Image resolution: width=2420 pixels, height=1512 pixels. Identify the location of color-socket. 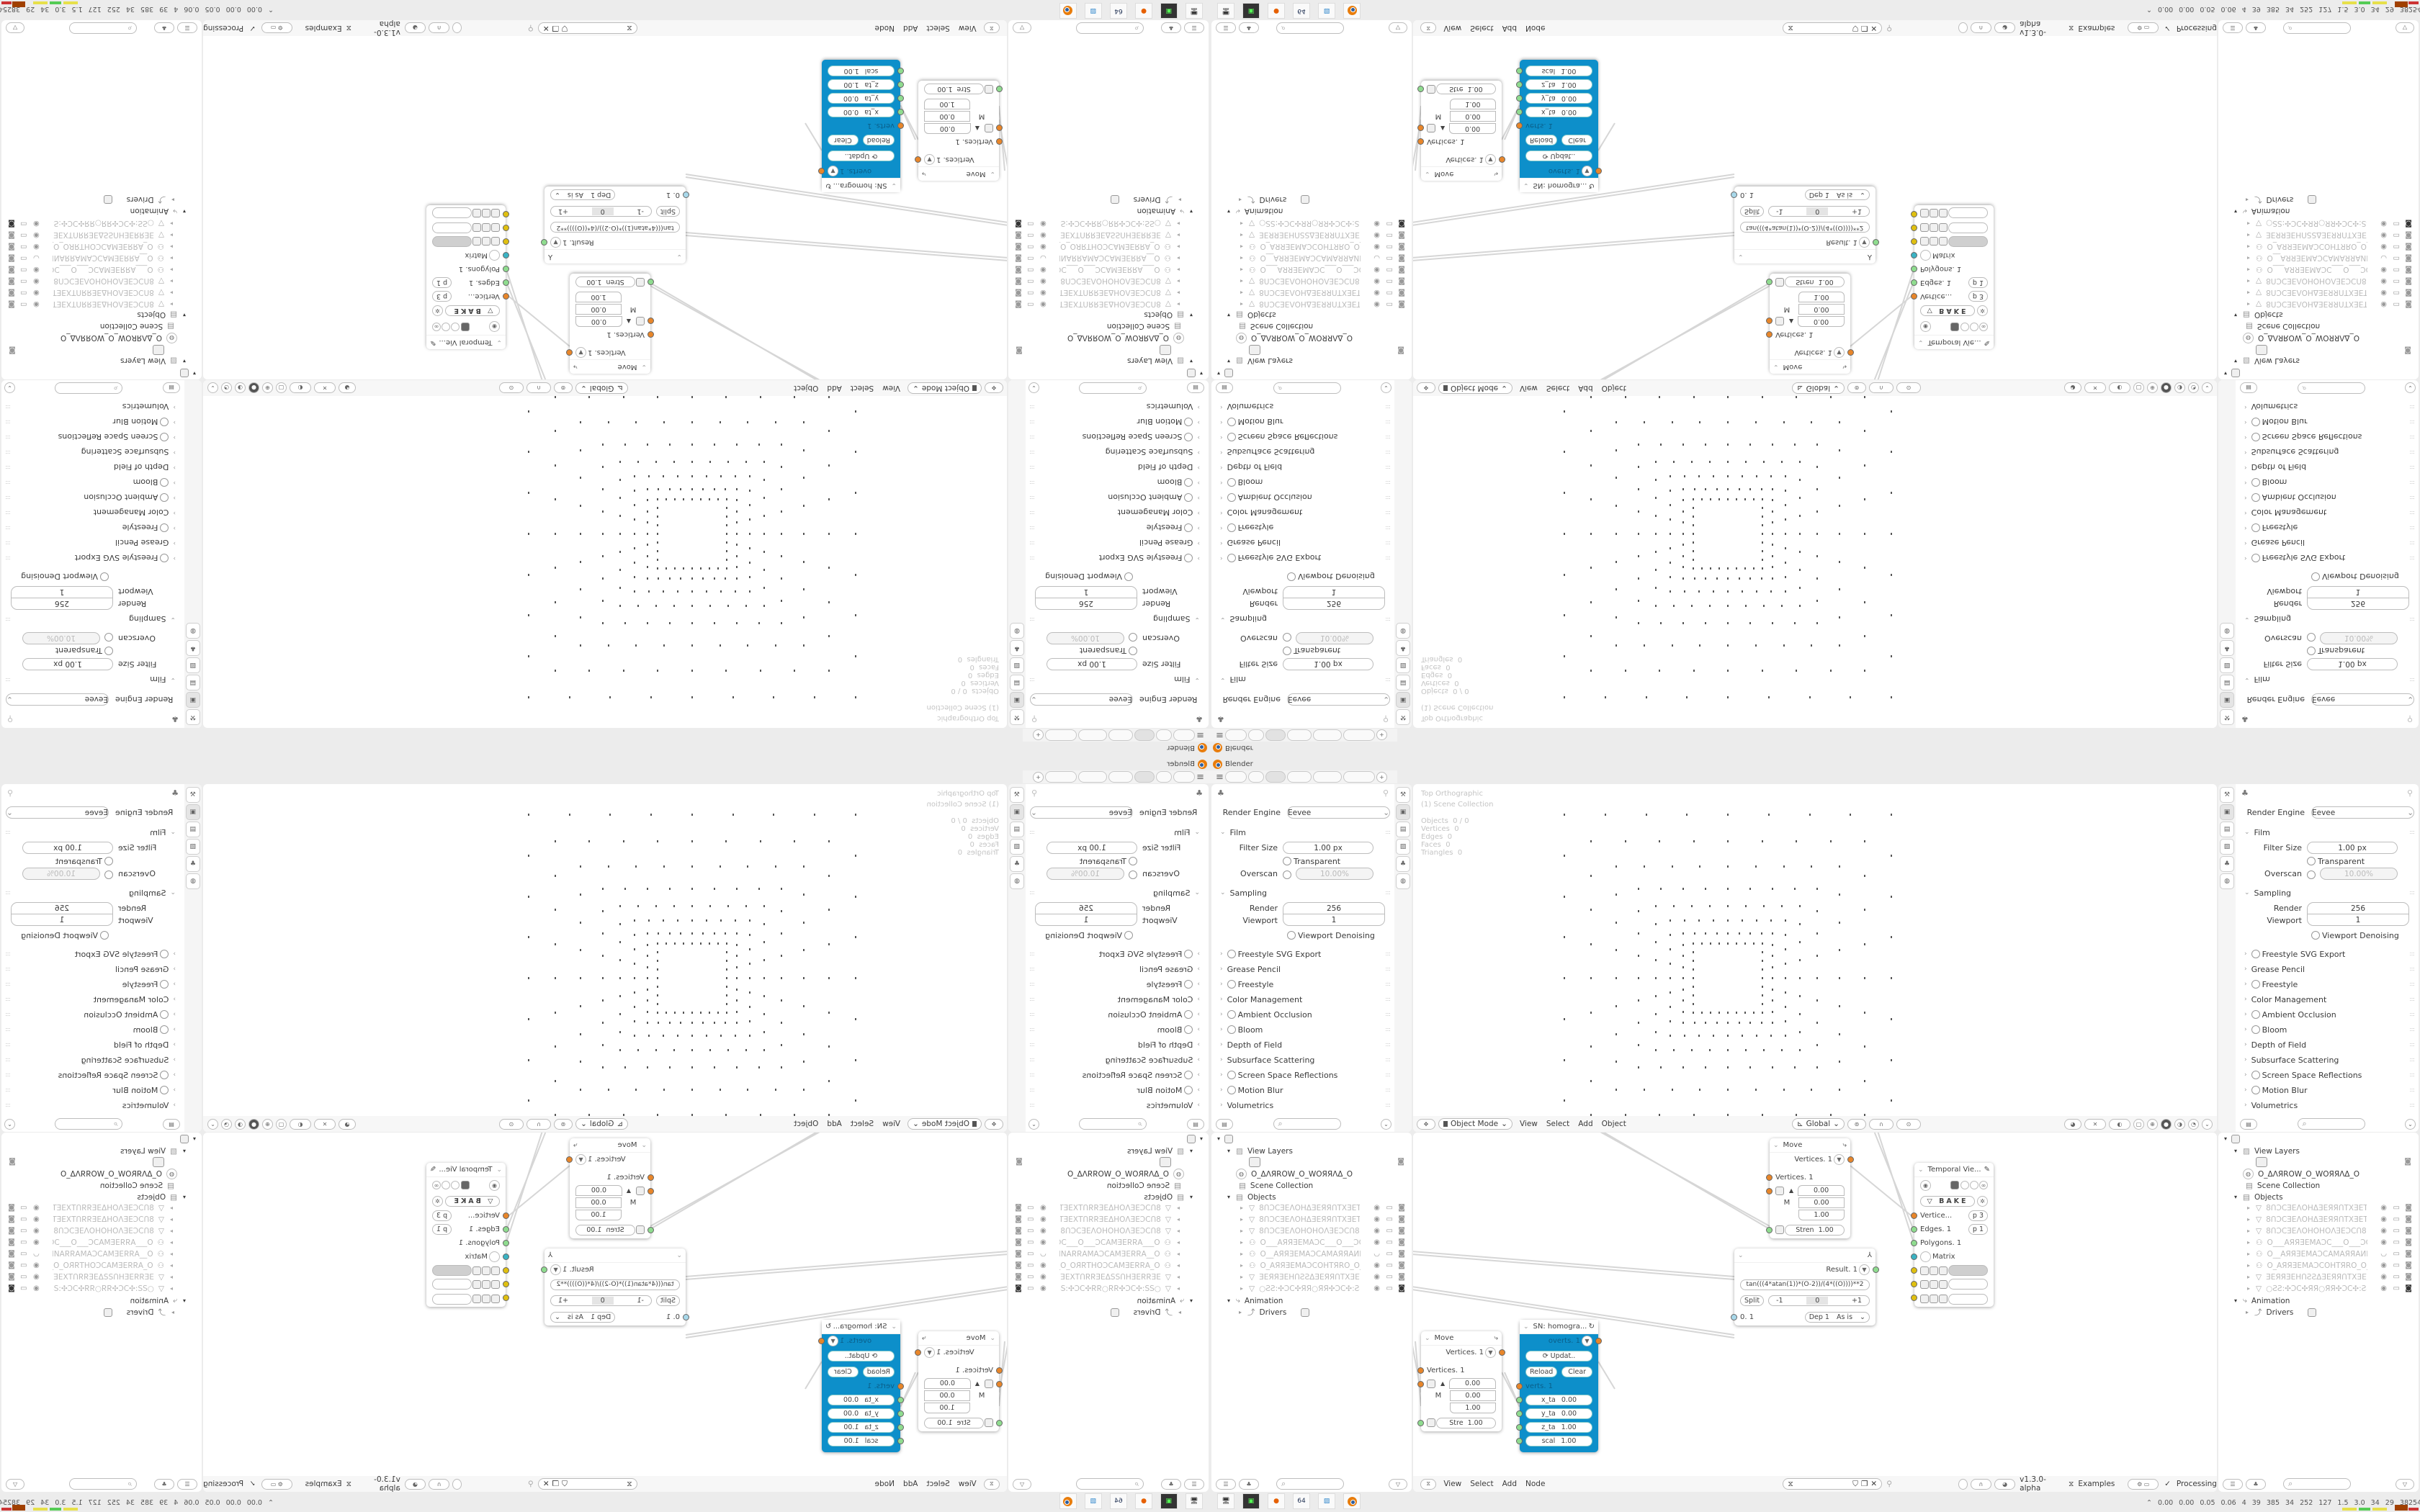
(1914, 228).